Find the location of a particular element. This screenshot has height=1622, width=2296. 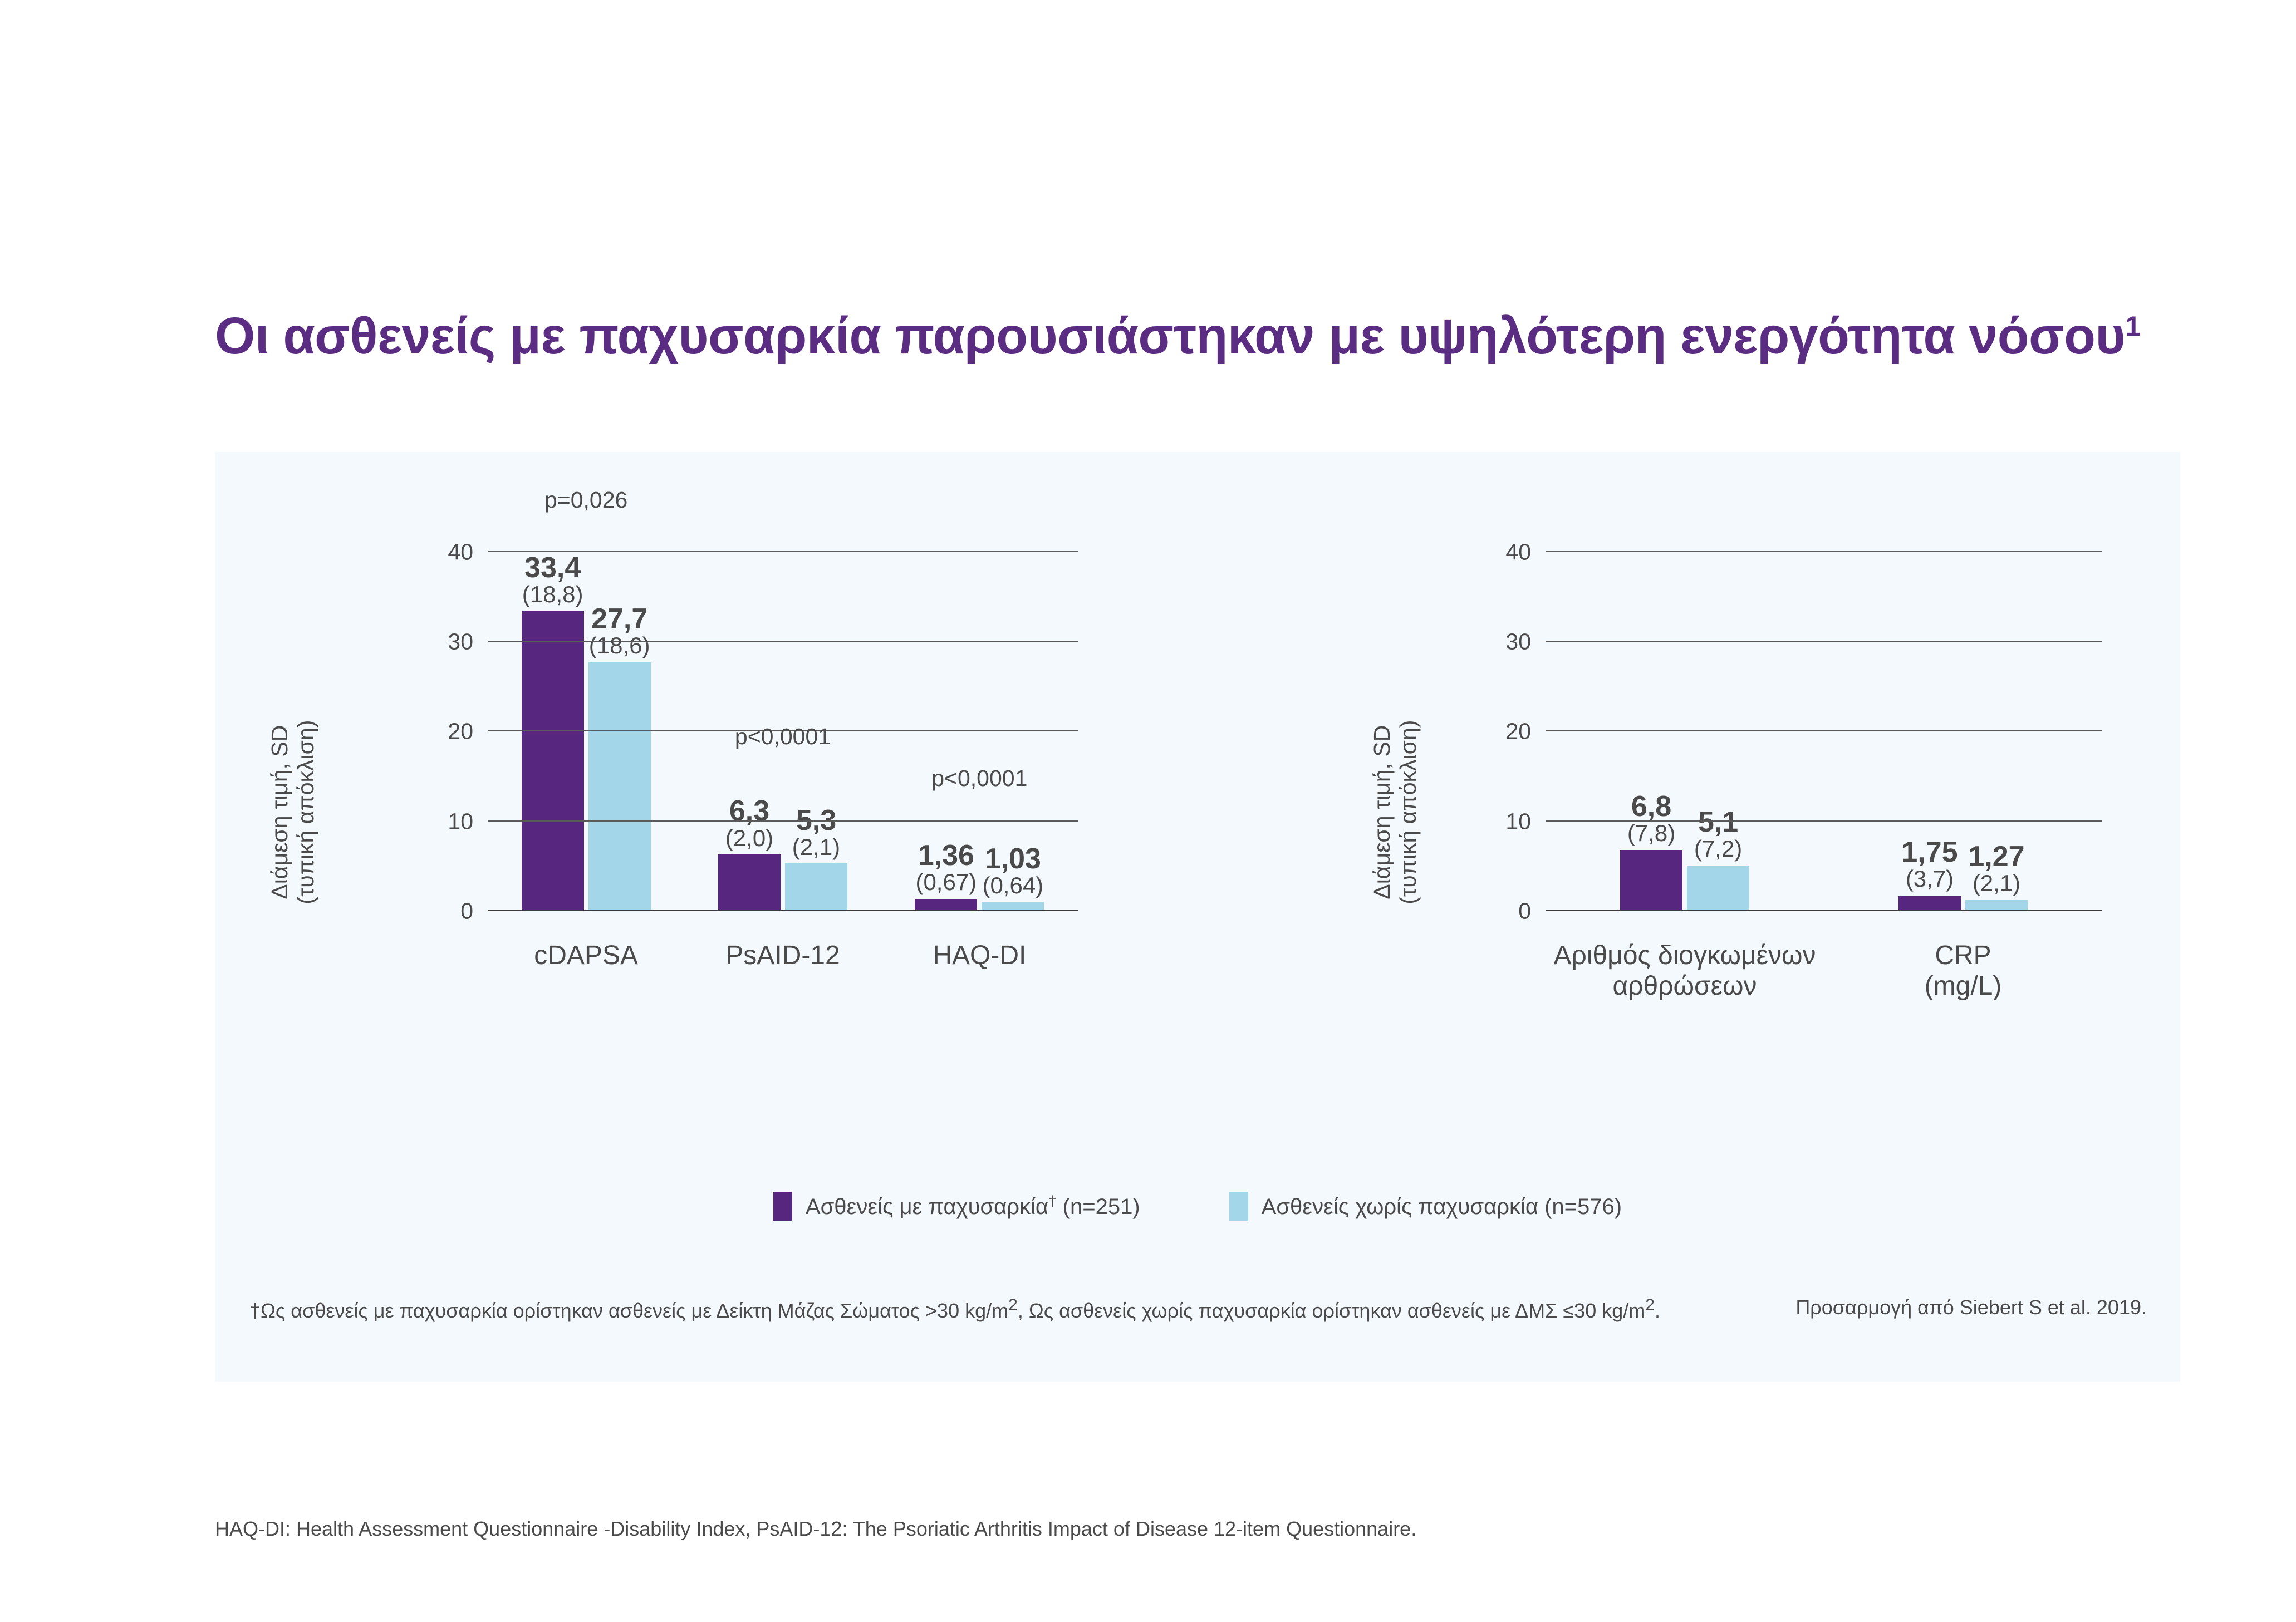

bar-sd: (0,67) is located at coordinates (946, 883).